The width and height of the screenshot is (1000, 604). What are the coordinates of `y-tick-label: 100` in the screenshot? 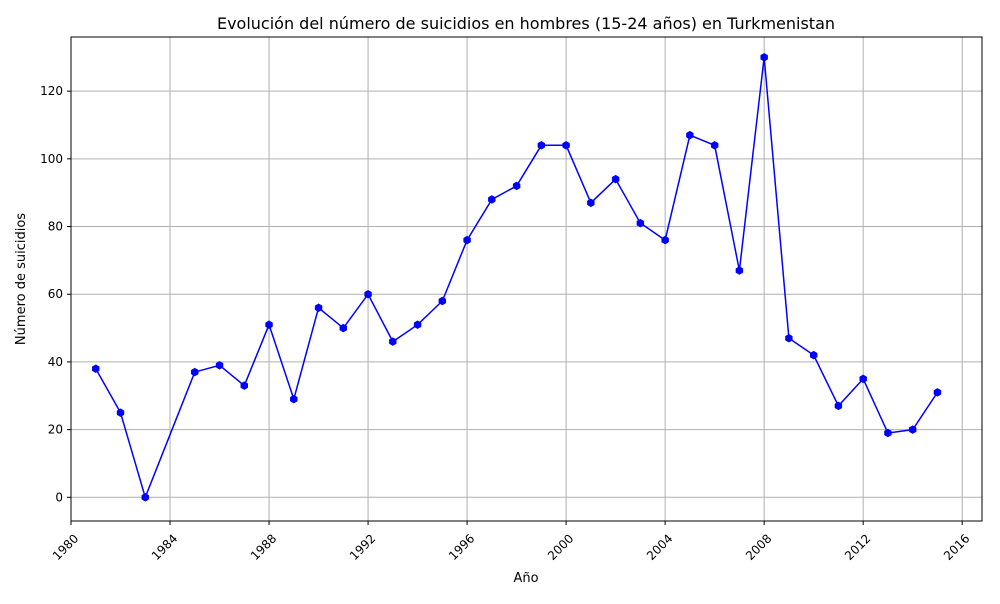 It's located at (51, 159).